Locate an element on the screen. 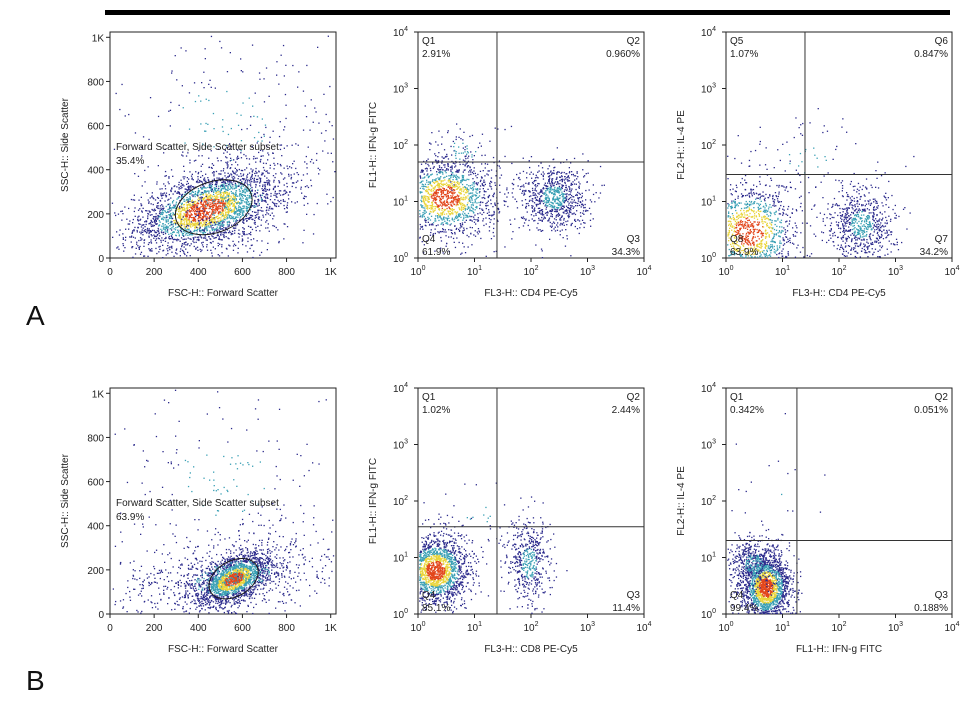 This screenshot has height=720, width=973. quadrant-name: Q8 is located at coordinates (737, 239).